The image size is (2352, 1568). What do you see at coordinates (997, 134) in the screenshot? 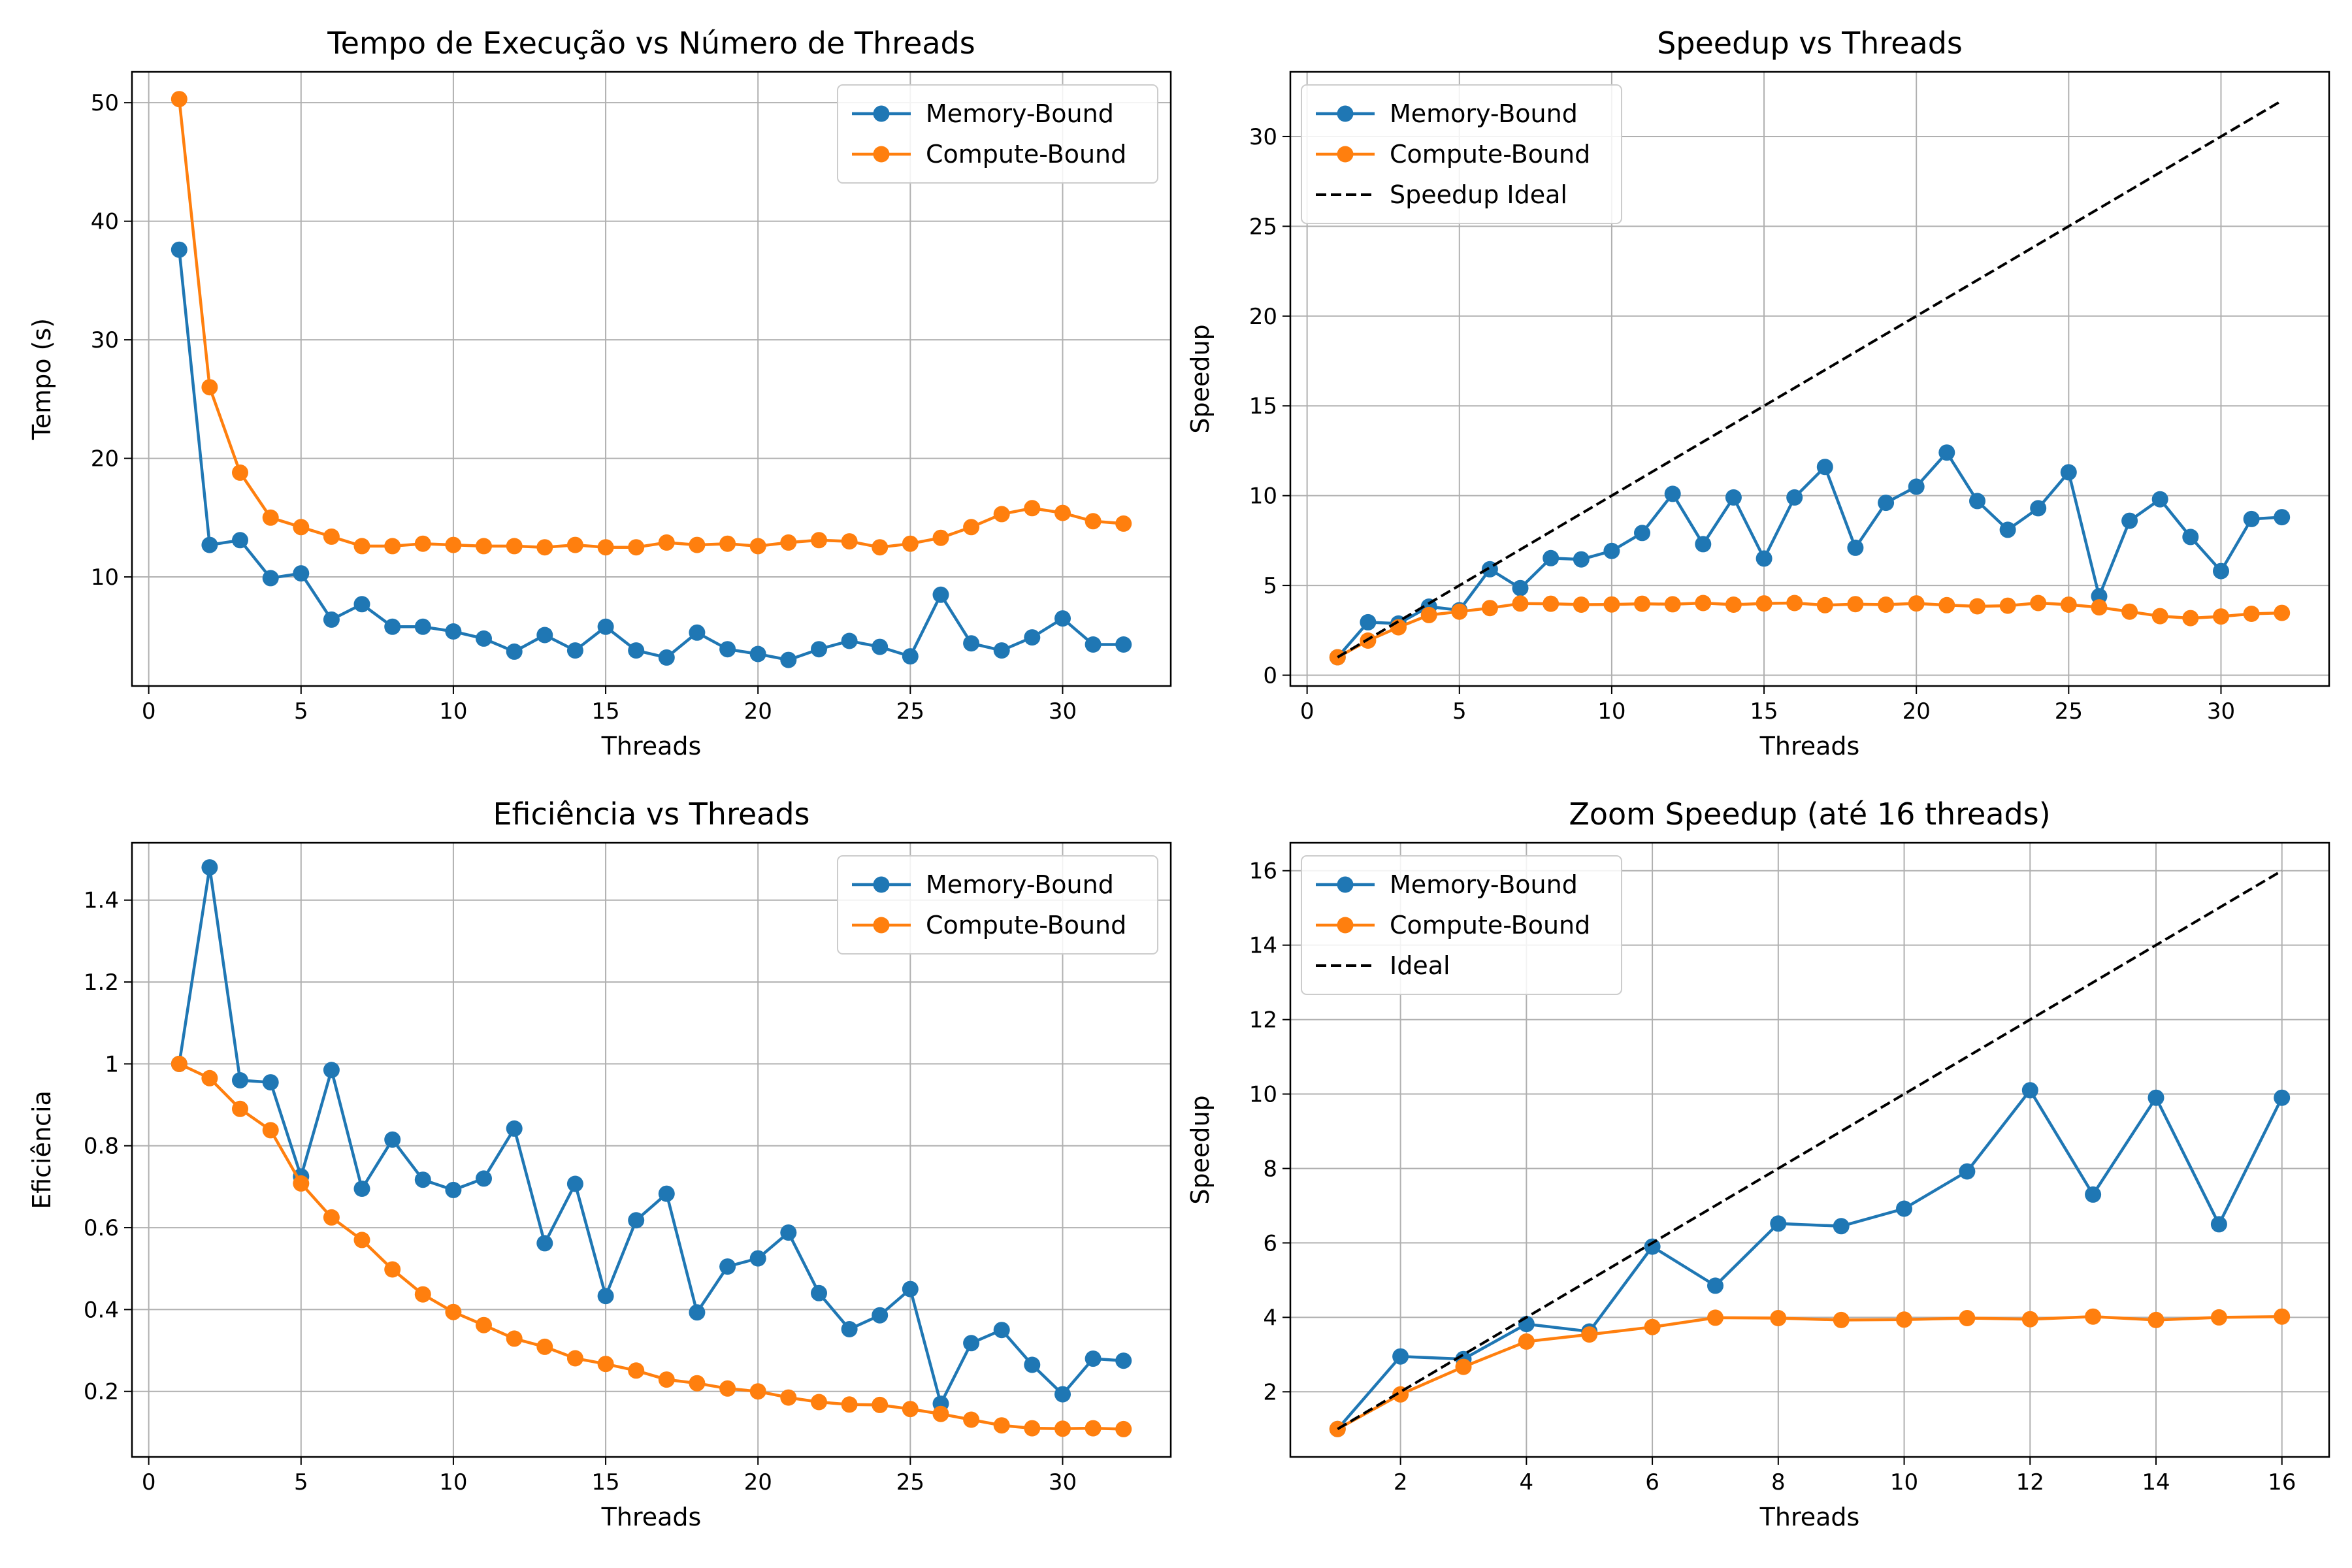
I see `legend-box` at bounding box center [997, 134].